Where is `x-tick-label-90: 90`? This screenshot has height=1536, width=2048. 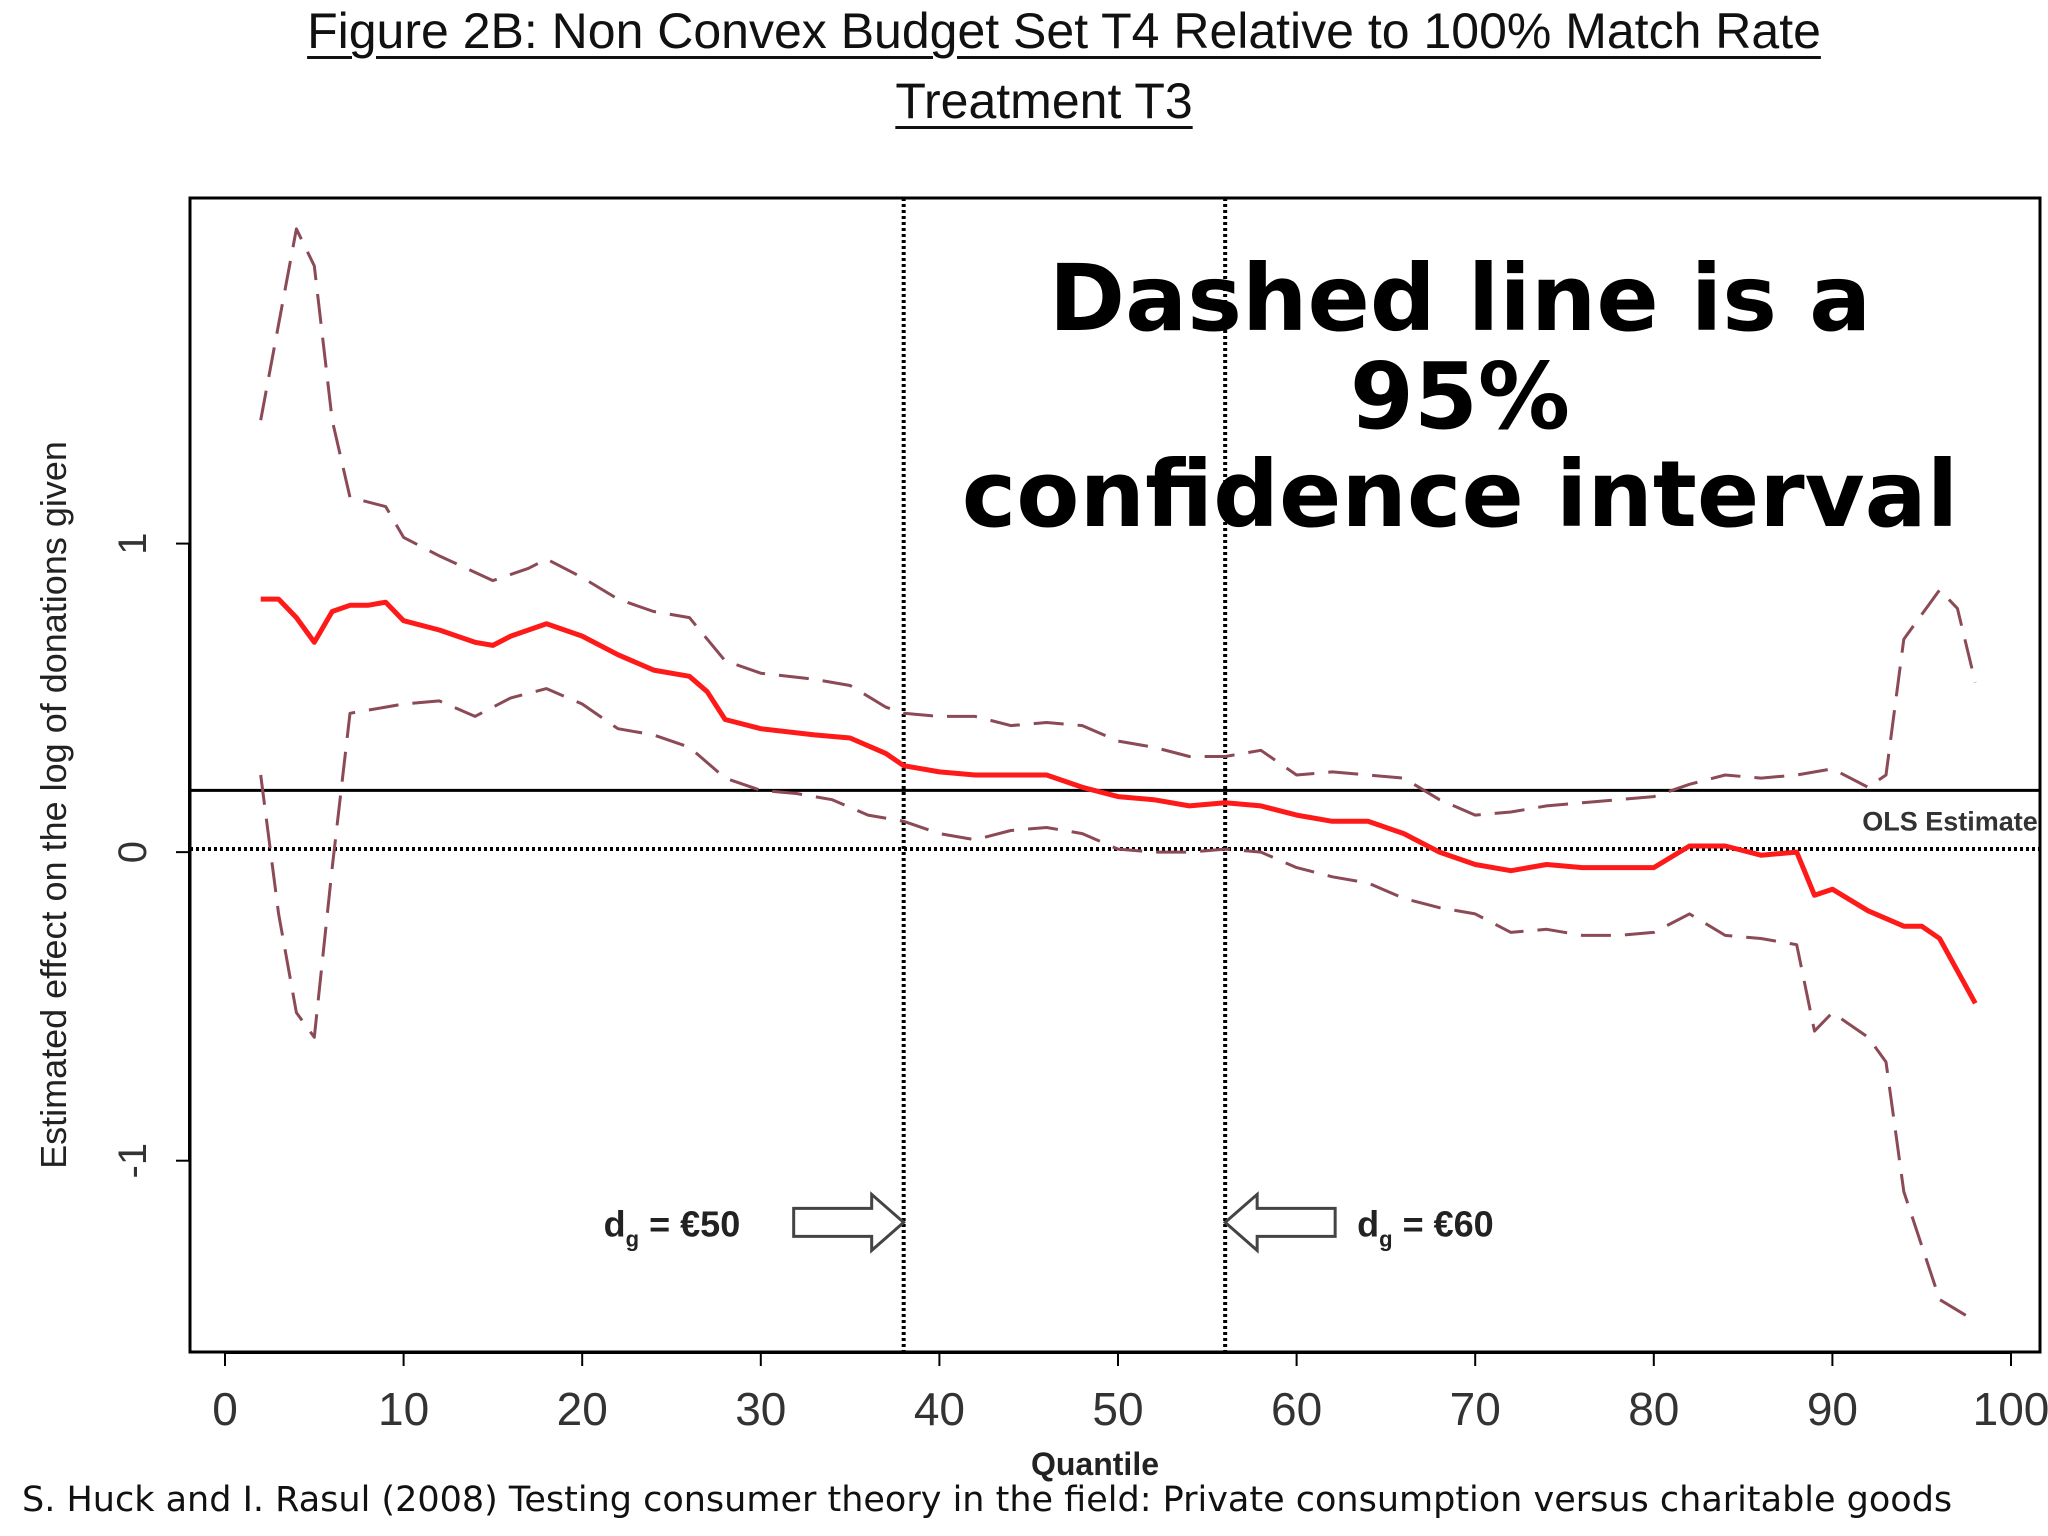 x-tick-label-90: 90 is located at coordinates (1832, 1409).